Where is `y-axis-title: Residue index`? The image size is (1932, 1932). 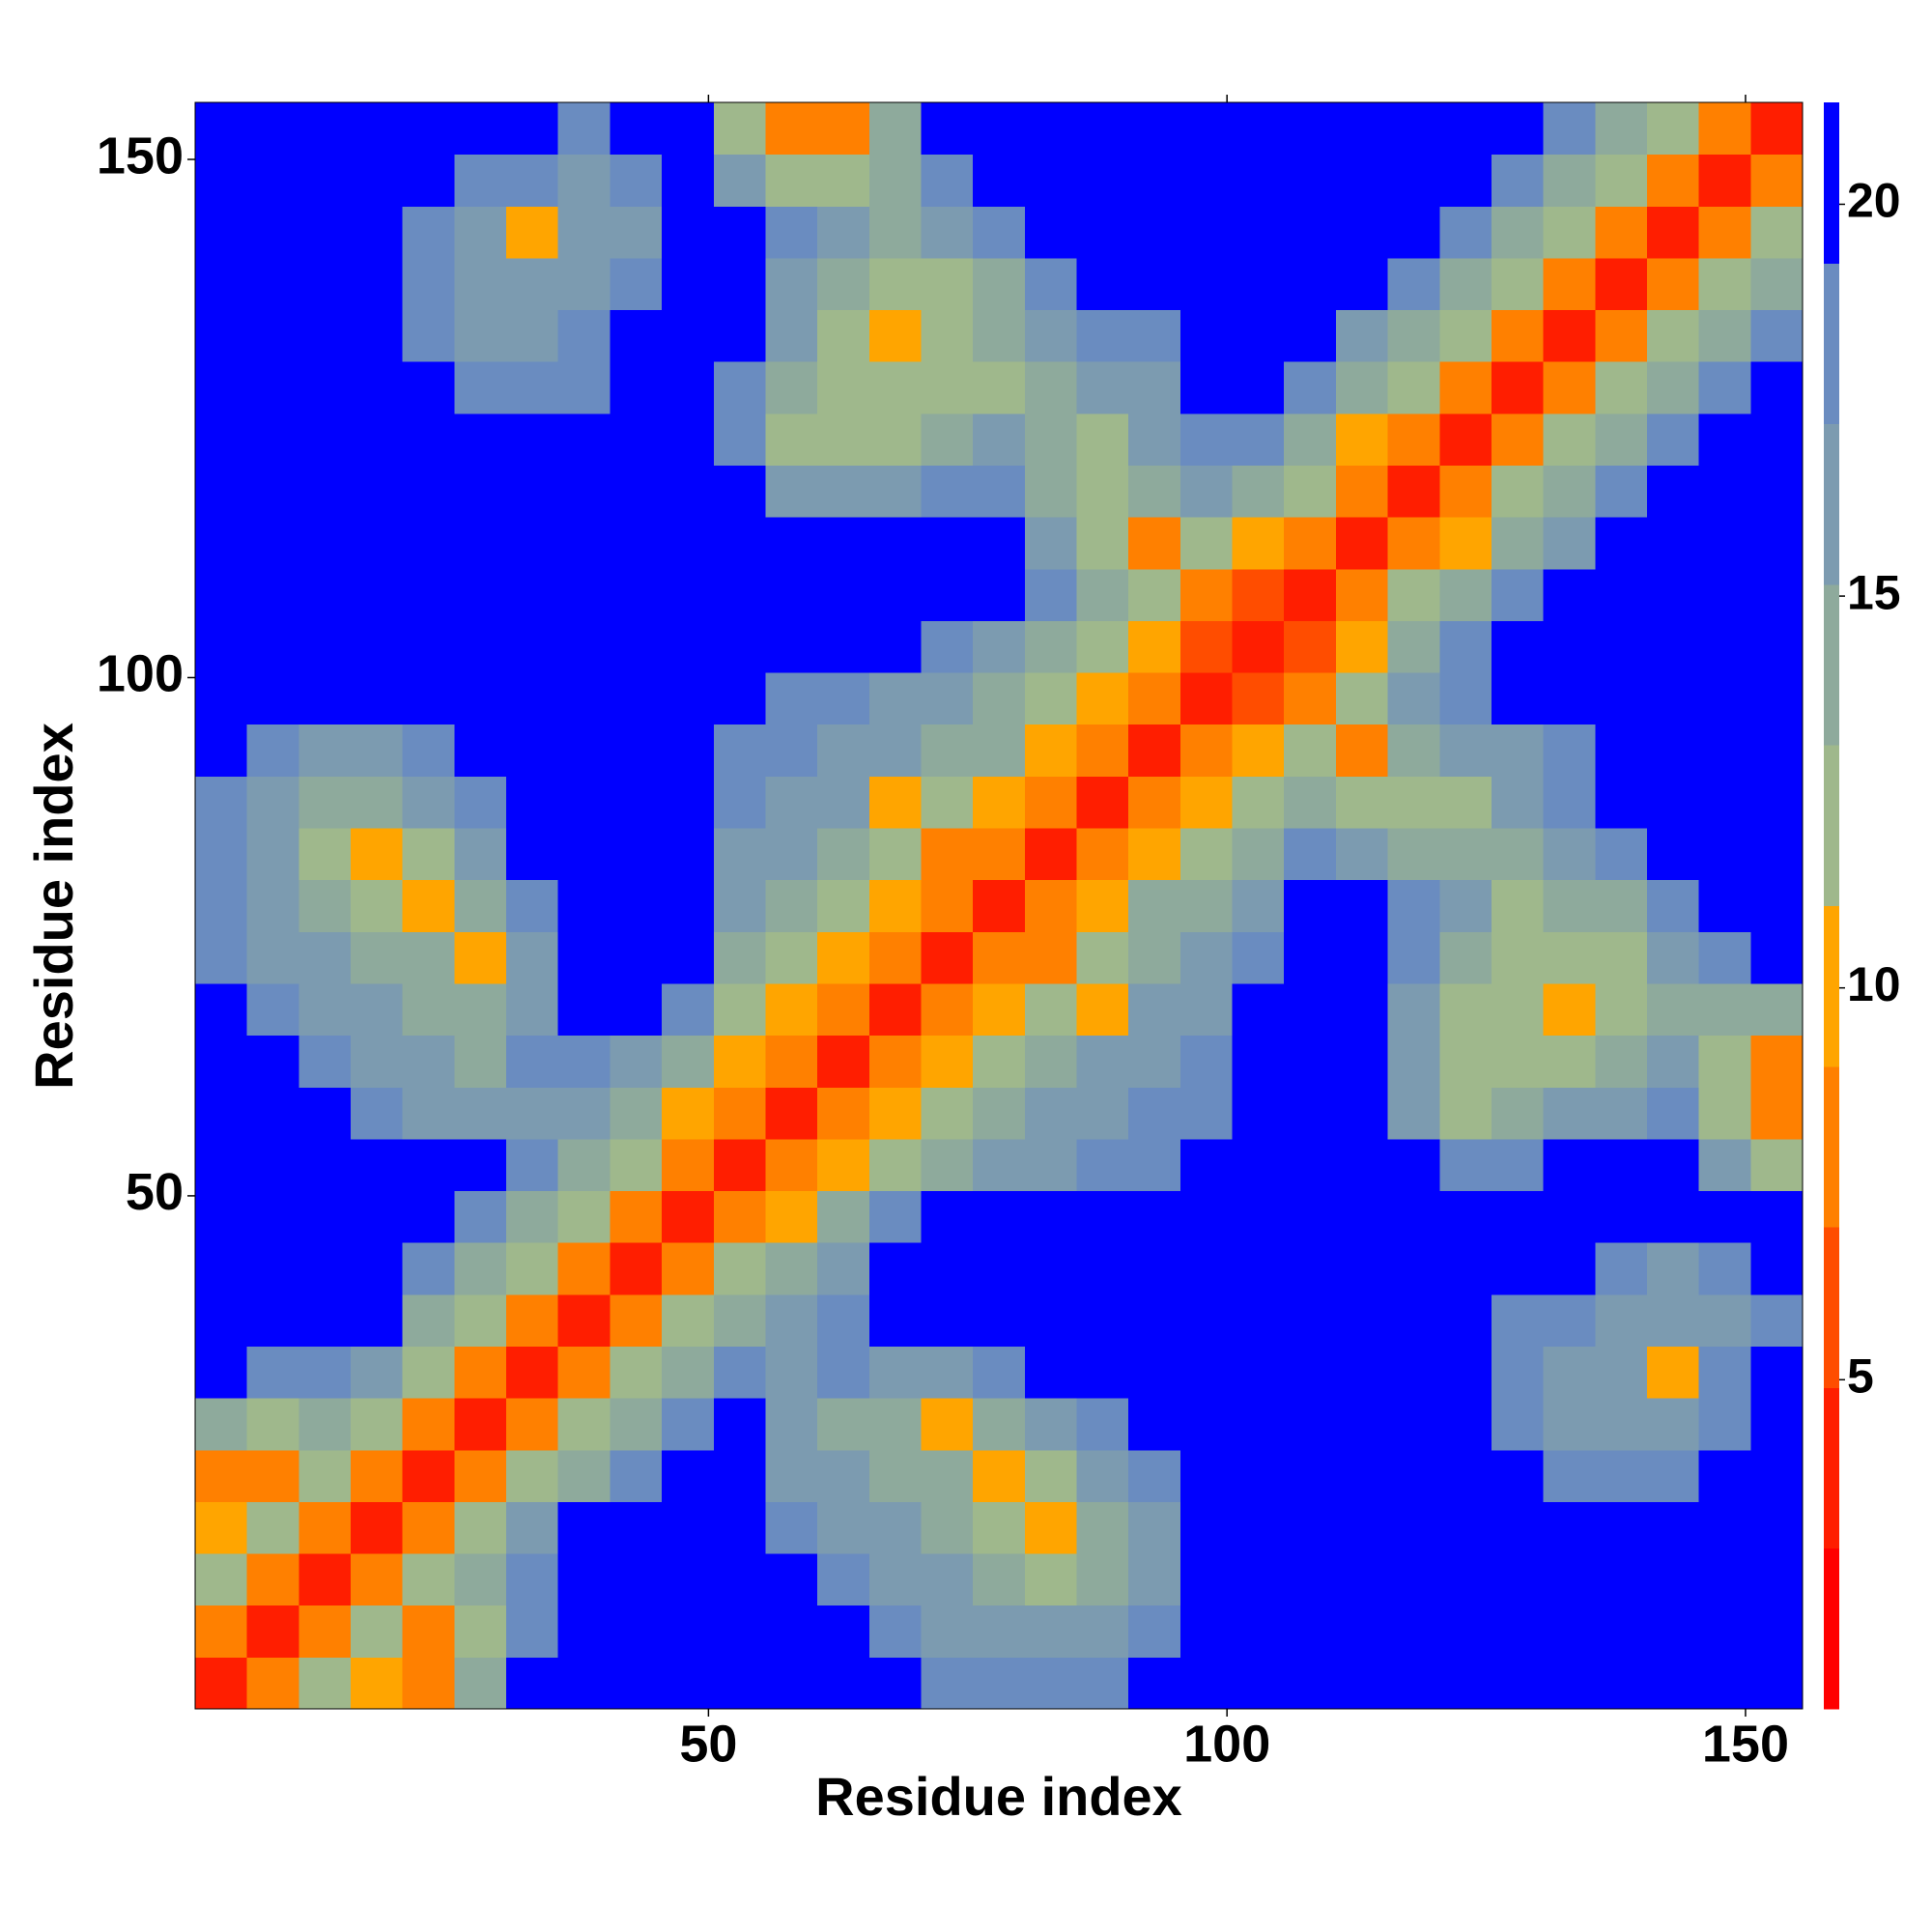
y-axis-title: Residue index is located at coordinates (53, 906).